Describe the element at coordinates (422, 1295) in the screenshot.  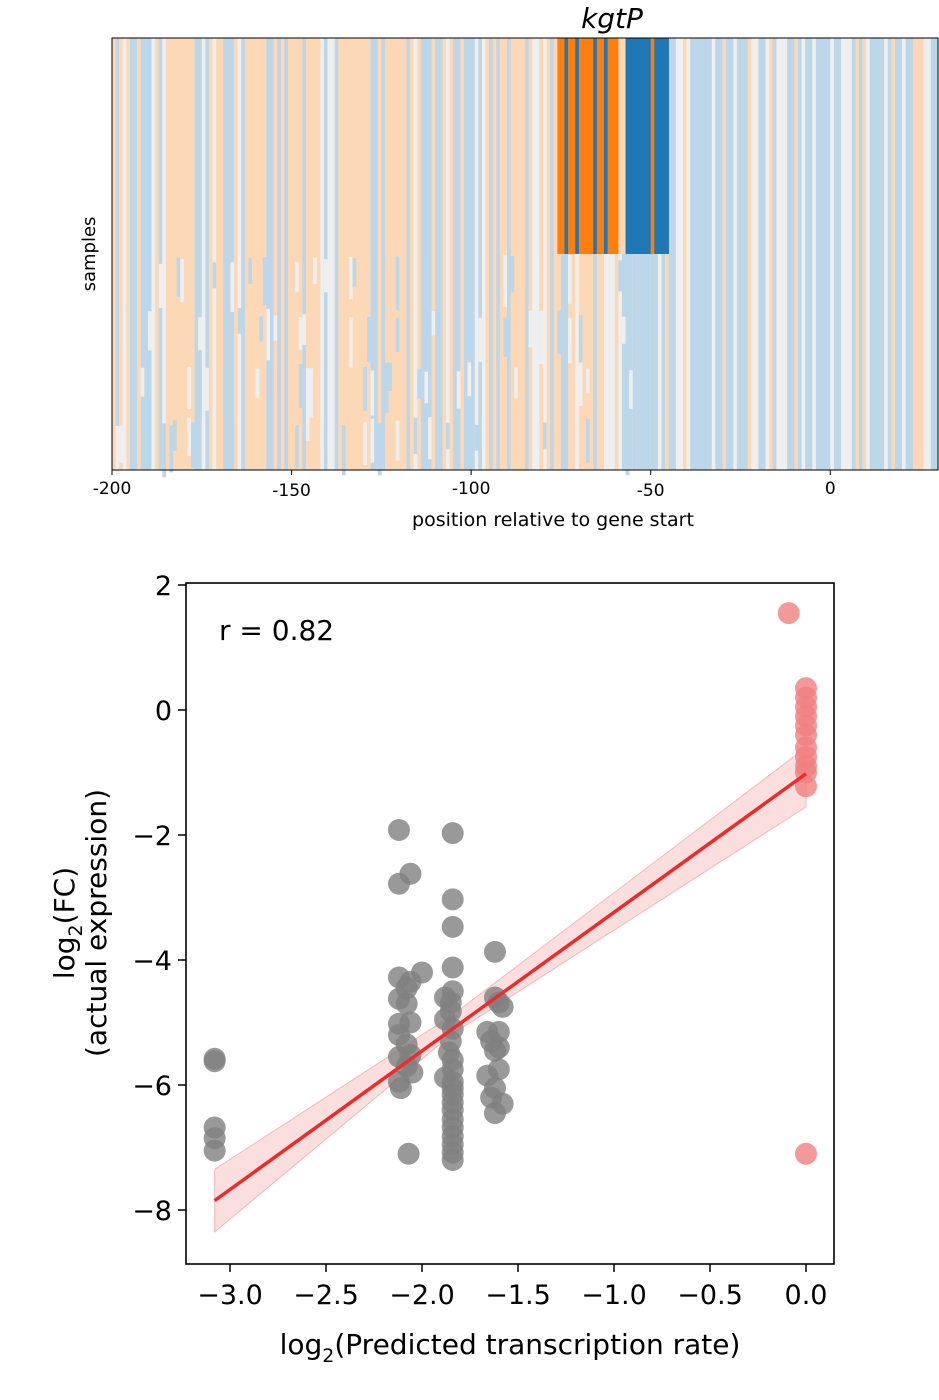
I see `scatter-x-tick-label: −2.0` at that location.